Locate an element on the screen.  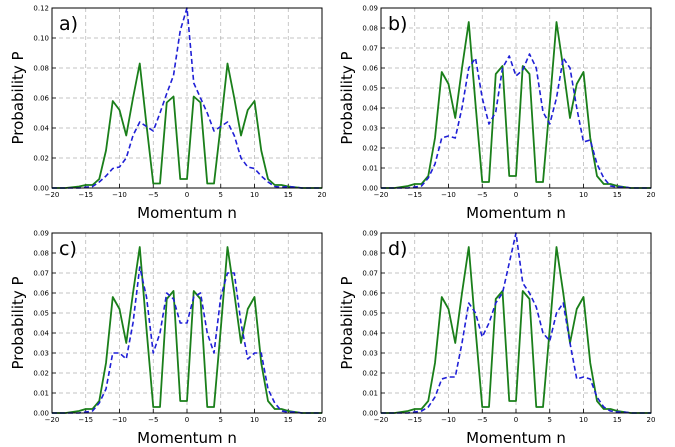
solid-series-line is located at coordinates (187, 125).